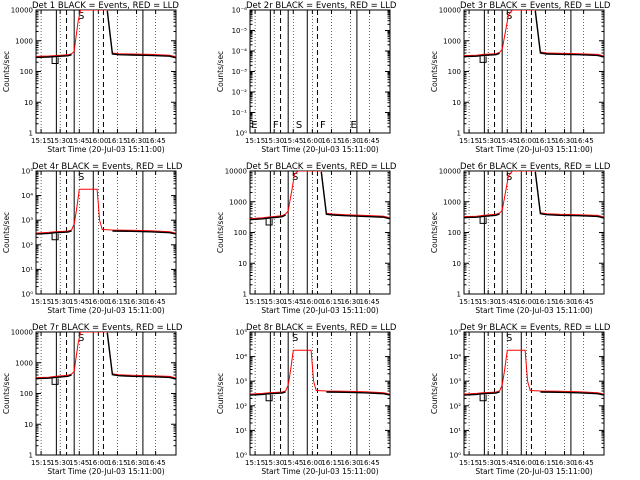  What do you see at coordinates (455, 357) in the screenshot?
I see `y-tick-label: 10⁴` at bounding box center [455, 357].